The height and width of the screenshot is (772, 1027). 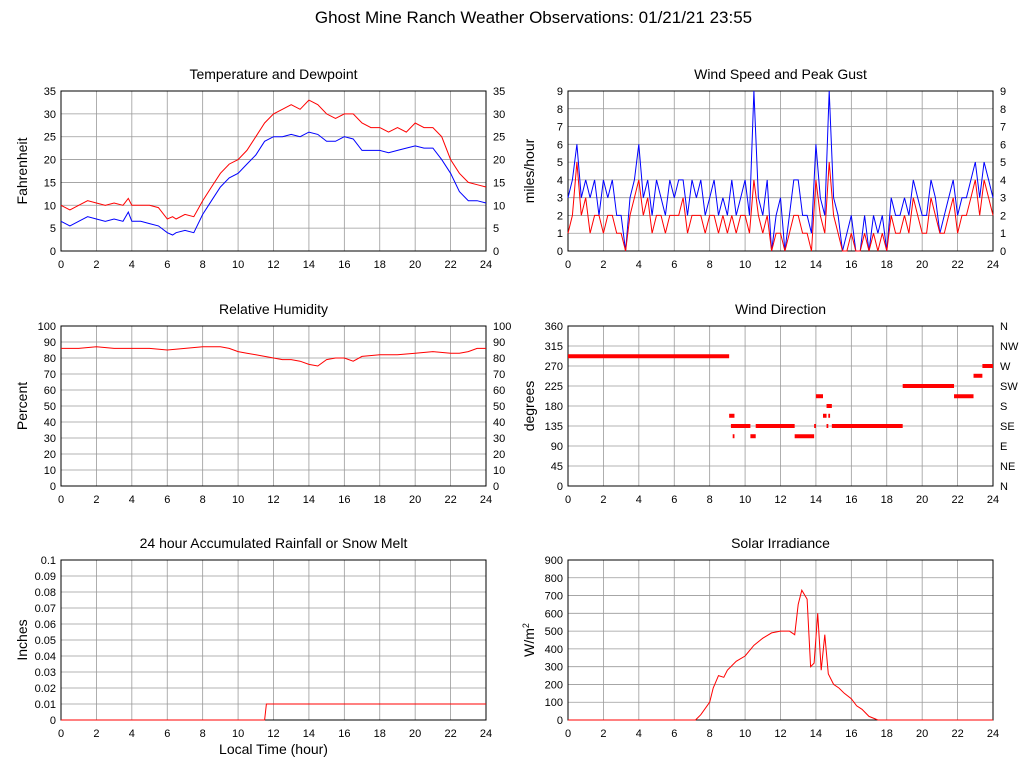 I want to click on y-tick-label-right: 0, so click(x=496, y=487).